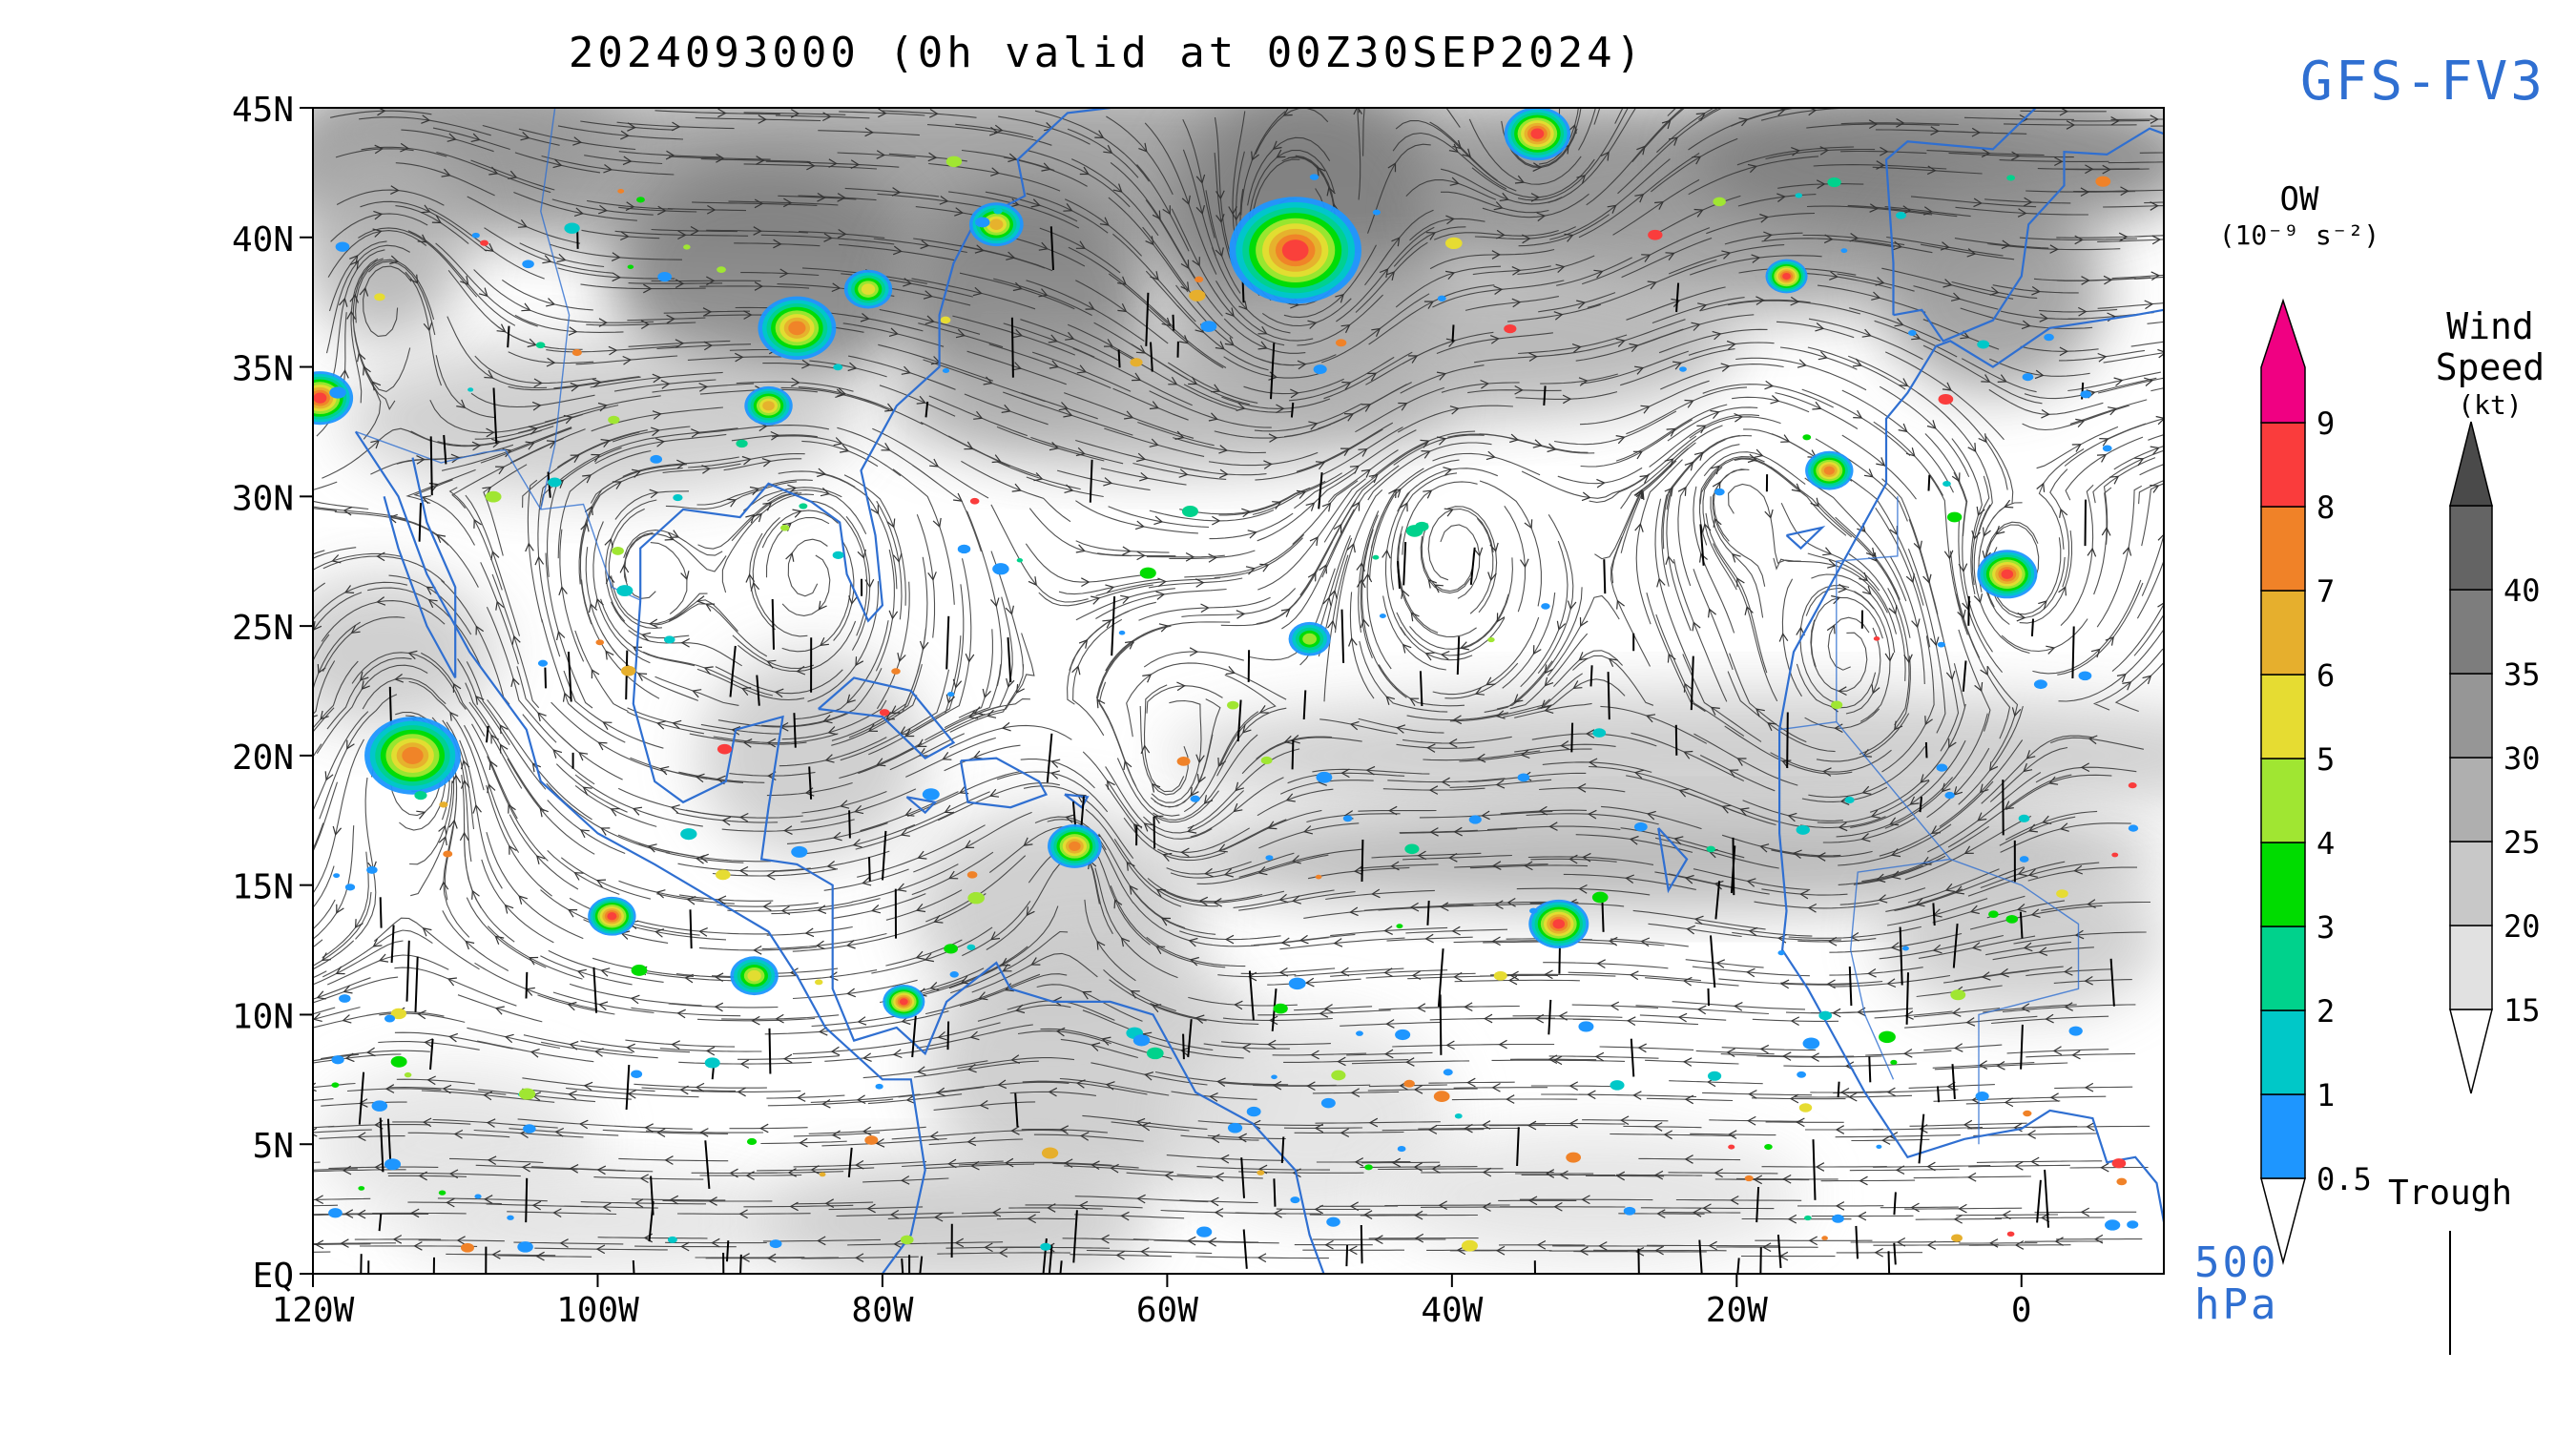 The image size is (2576, 1435). I want to click on lat-tick-label: 20N, so click(263, 758).